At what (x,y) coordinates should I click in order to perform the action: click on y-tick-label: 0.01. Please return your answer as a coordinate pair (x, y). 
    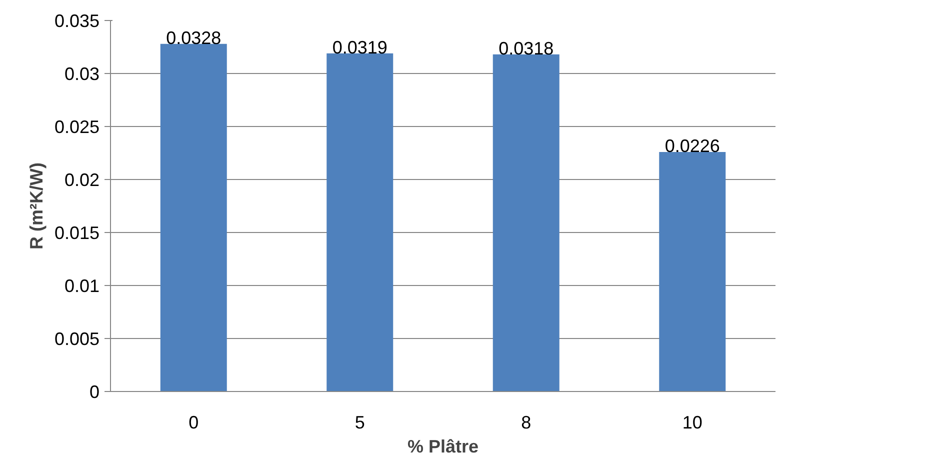
    Looking at the image, I should click on (82, 286).